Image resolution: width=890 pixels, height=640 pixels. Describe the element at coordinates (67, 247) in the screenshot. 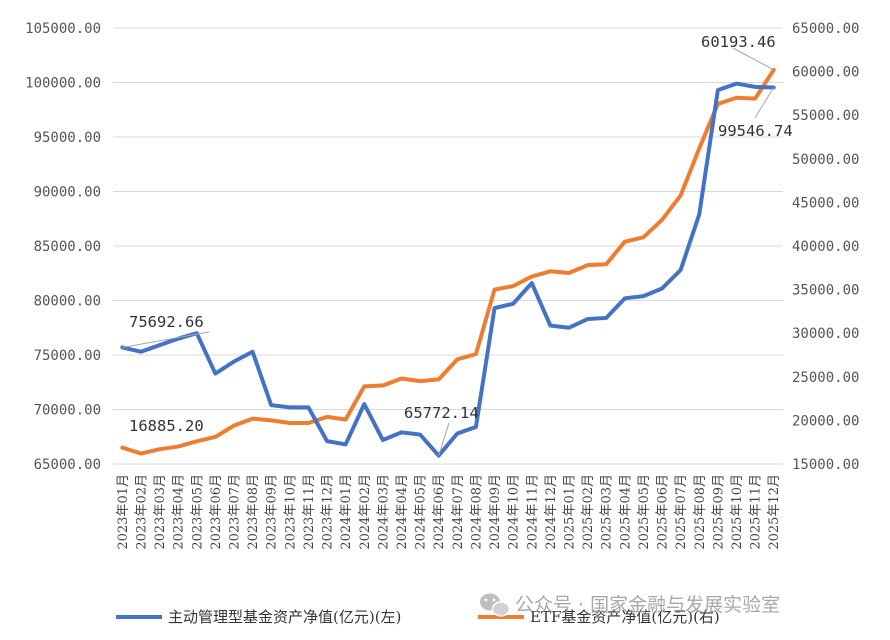

I see `left-tick-label: 85000.00` at that location.